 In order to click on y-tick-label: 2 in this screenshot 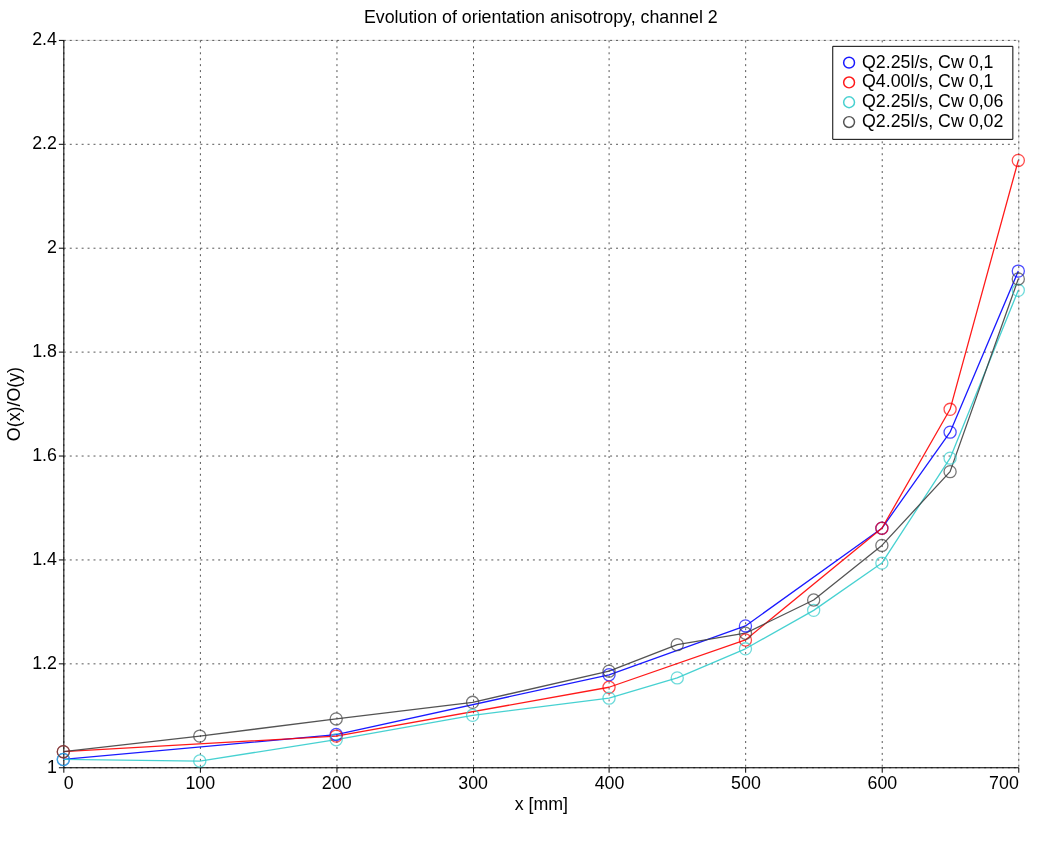, I will do `click(52, 247)`.